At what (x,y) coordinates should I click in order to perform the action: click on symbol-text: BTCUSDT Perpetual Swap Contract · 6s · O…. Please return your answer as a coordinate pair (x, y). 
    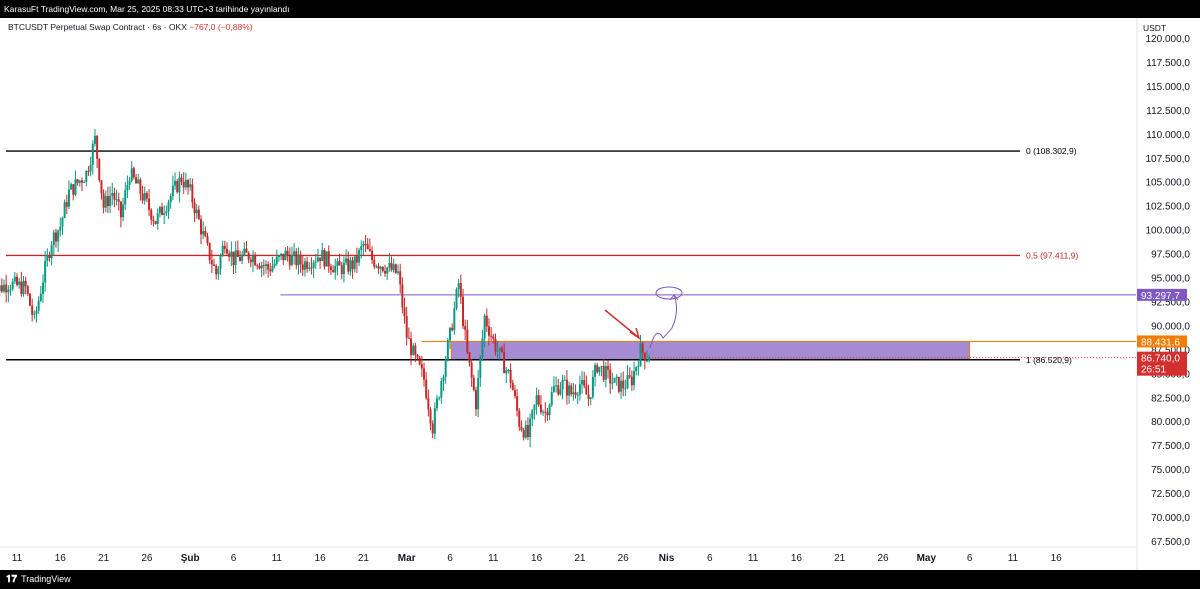
    Looking at the image, I should click on (97, 27).